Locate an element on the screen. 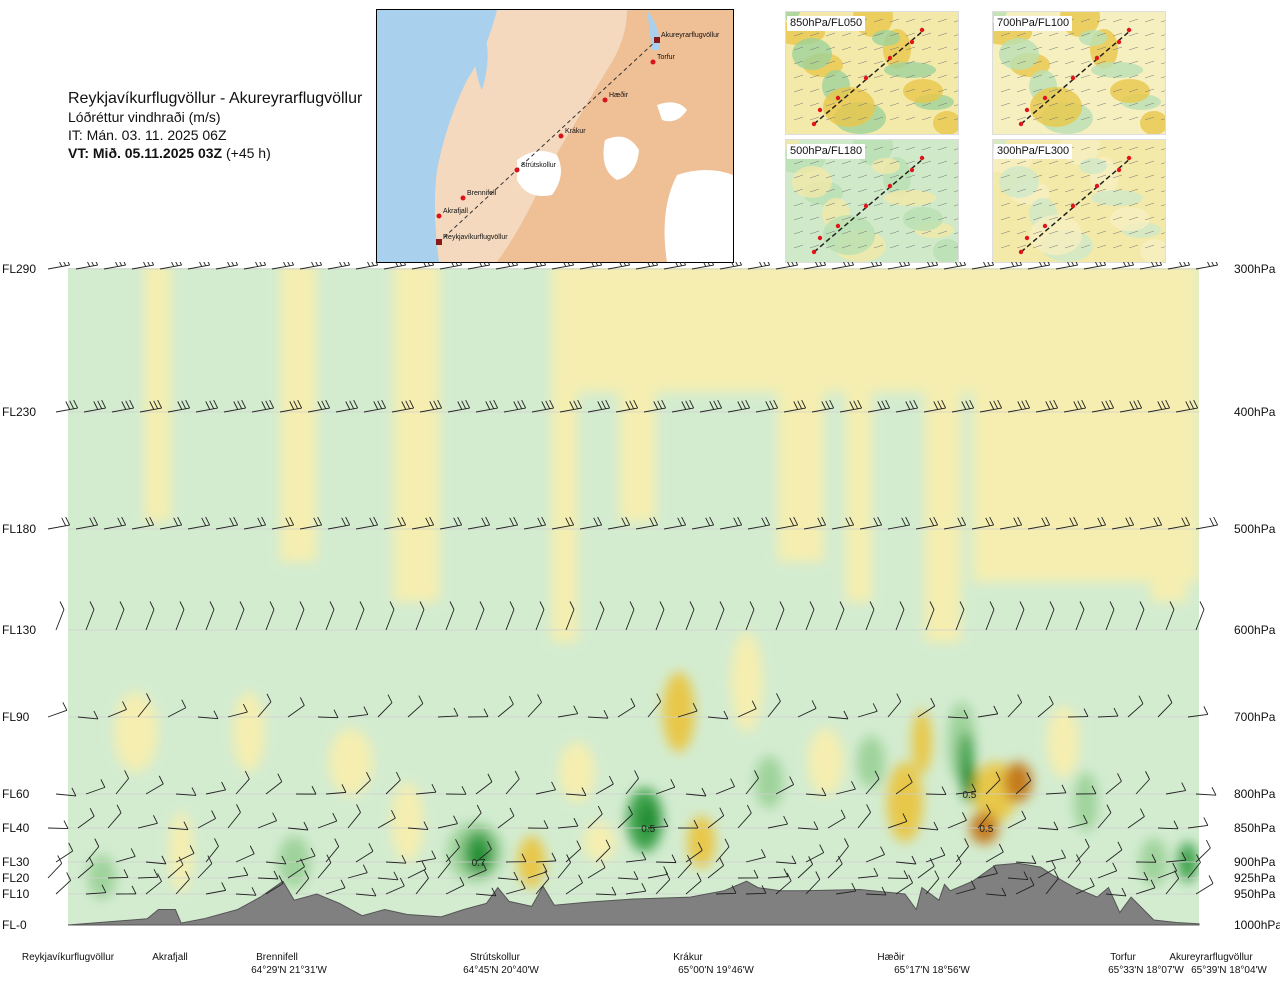 The height and width of the screenshot is (981, 1280). map-waypoint-label: Strútskollur is located at coordinates (539, 165).